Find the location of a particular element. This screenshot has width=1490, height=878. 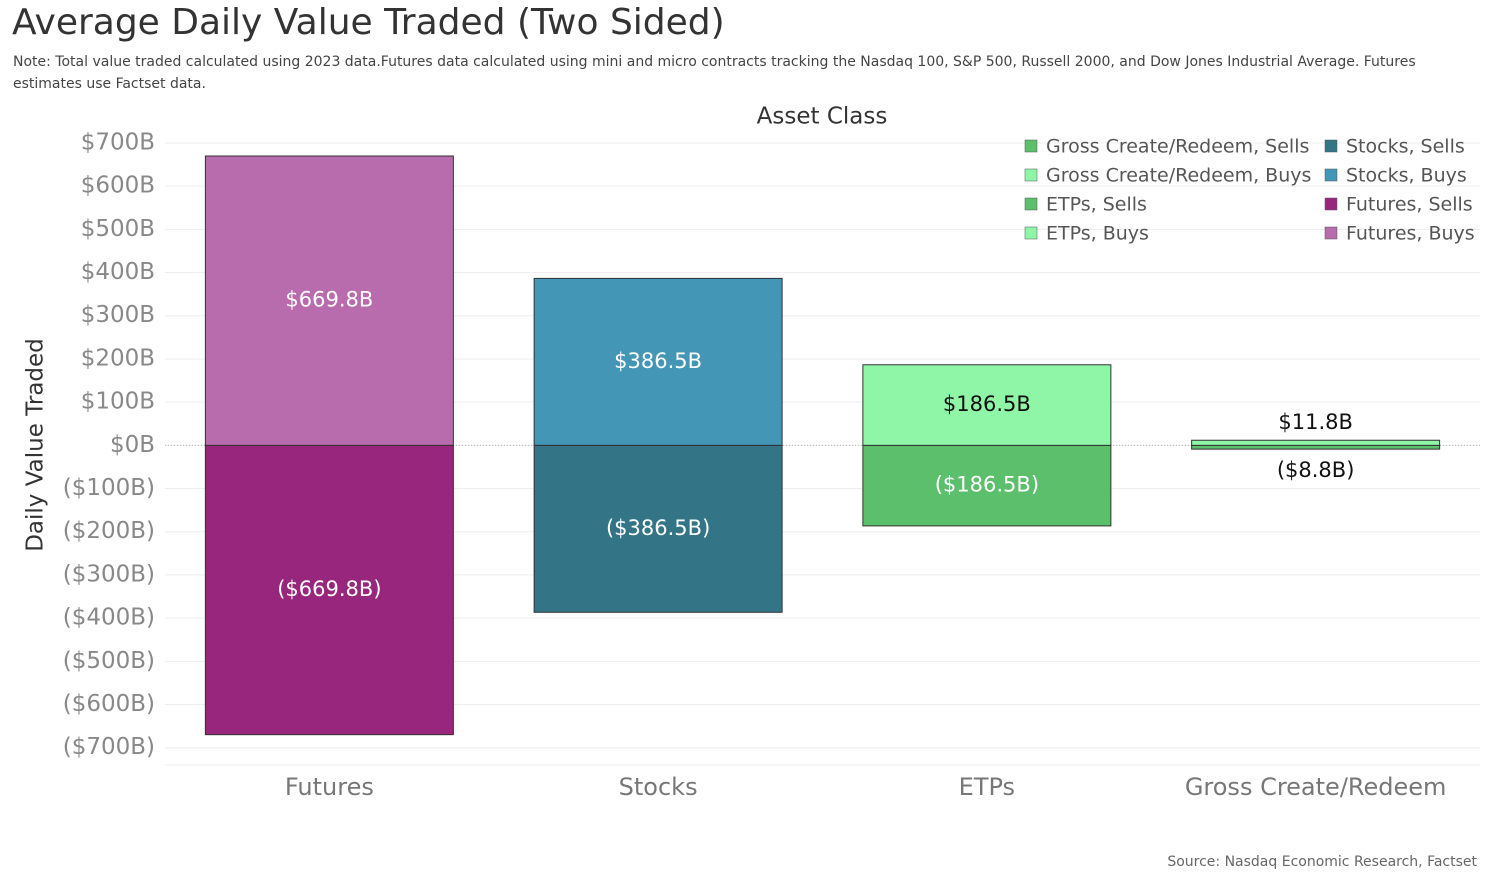

legend-label: Stocks, Sells is located at coordinates (1405, 147).